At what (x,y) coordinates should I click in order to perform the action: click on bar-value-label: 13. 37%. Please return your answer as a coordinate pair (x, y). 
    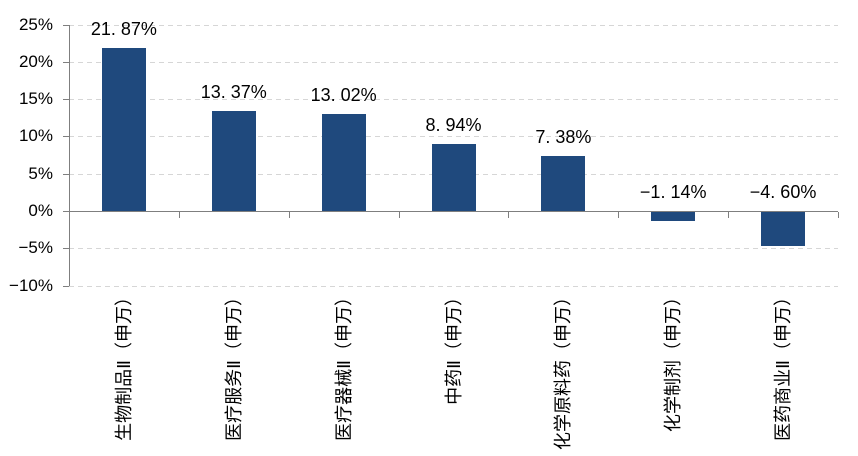
    Looking at the image, I should click on (233, 92).